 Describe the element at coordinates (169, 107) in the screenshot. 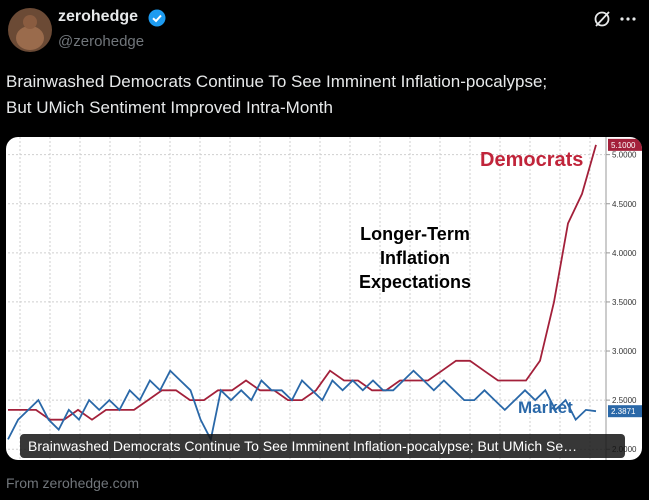

I see `tweet-text: But UMich Sentiment Improved Intra-Month` at that location.